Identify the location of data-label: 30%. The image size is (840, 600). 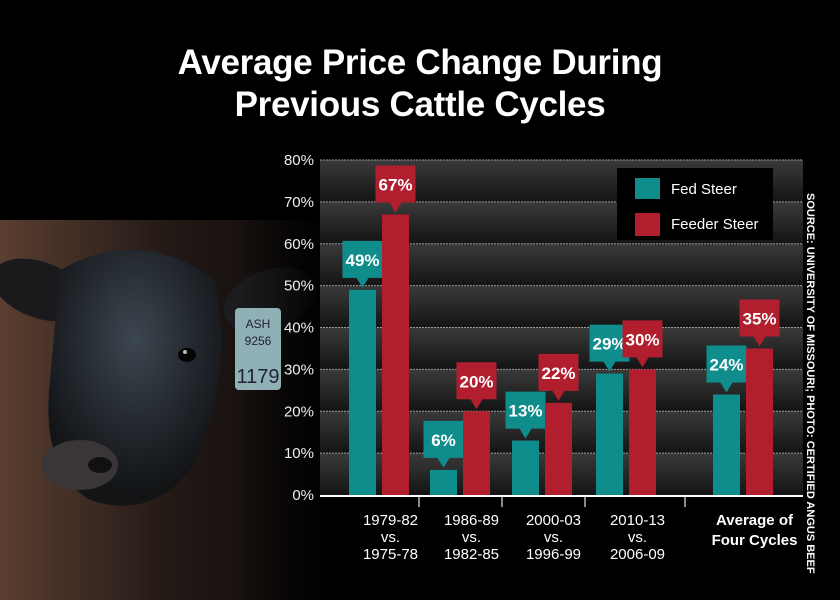
(642, 339).